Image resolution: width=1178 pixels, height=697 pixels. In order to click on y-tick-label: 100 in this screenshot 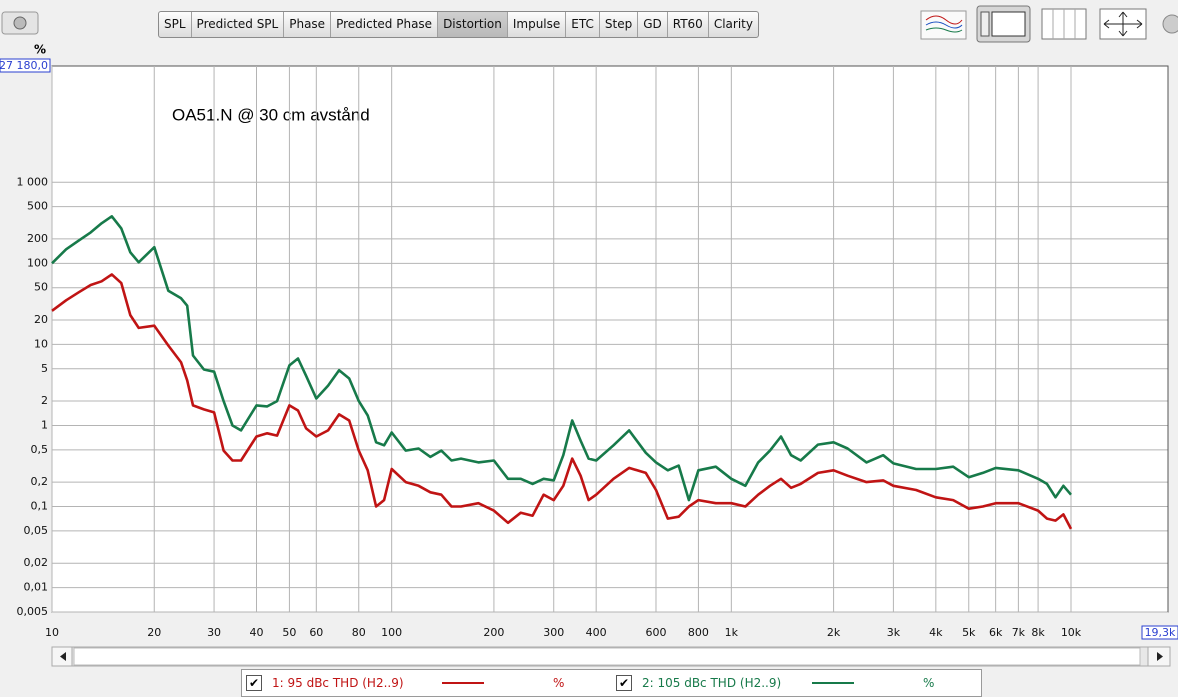, I will do `click(37, 262)`.